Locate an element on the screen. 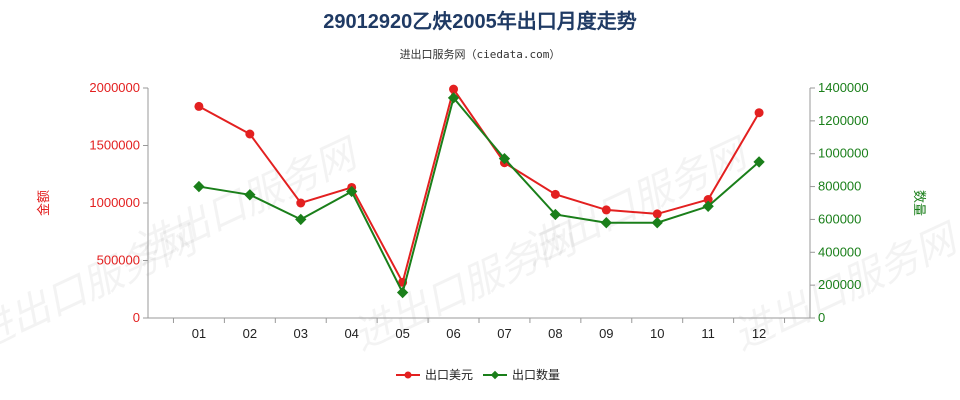 The image size is (960, 400). right-tick-label: 0 is located at coordinates (821, 317).